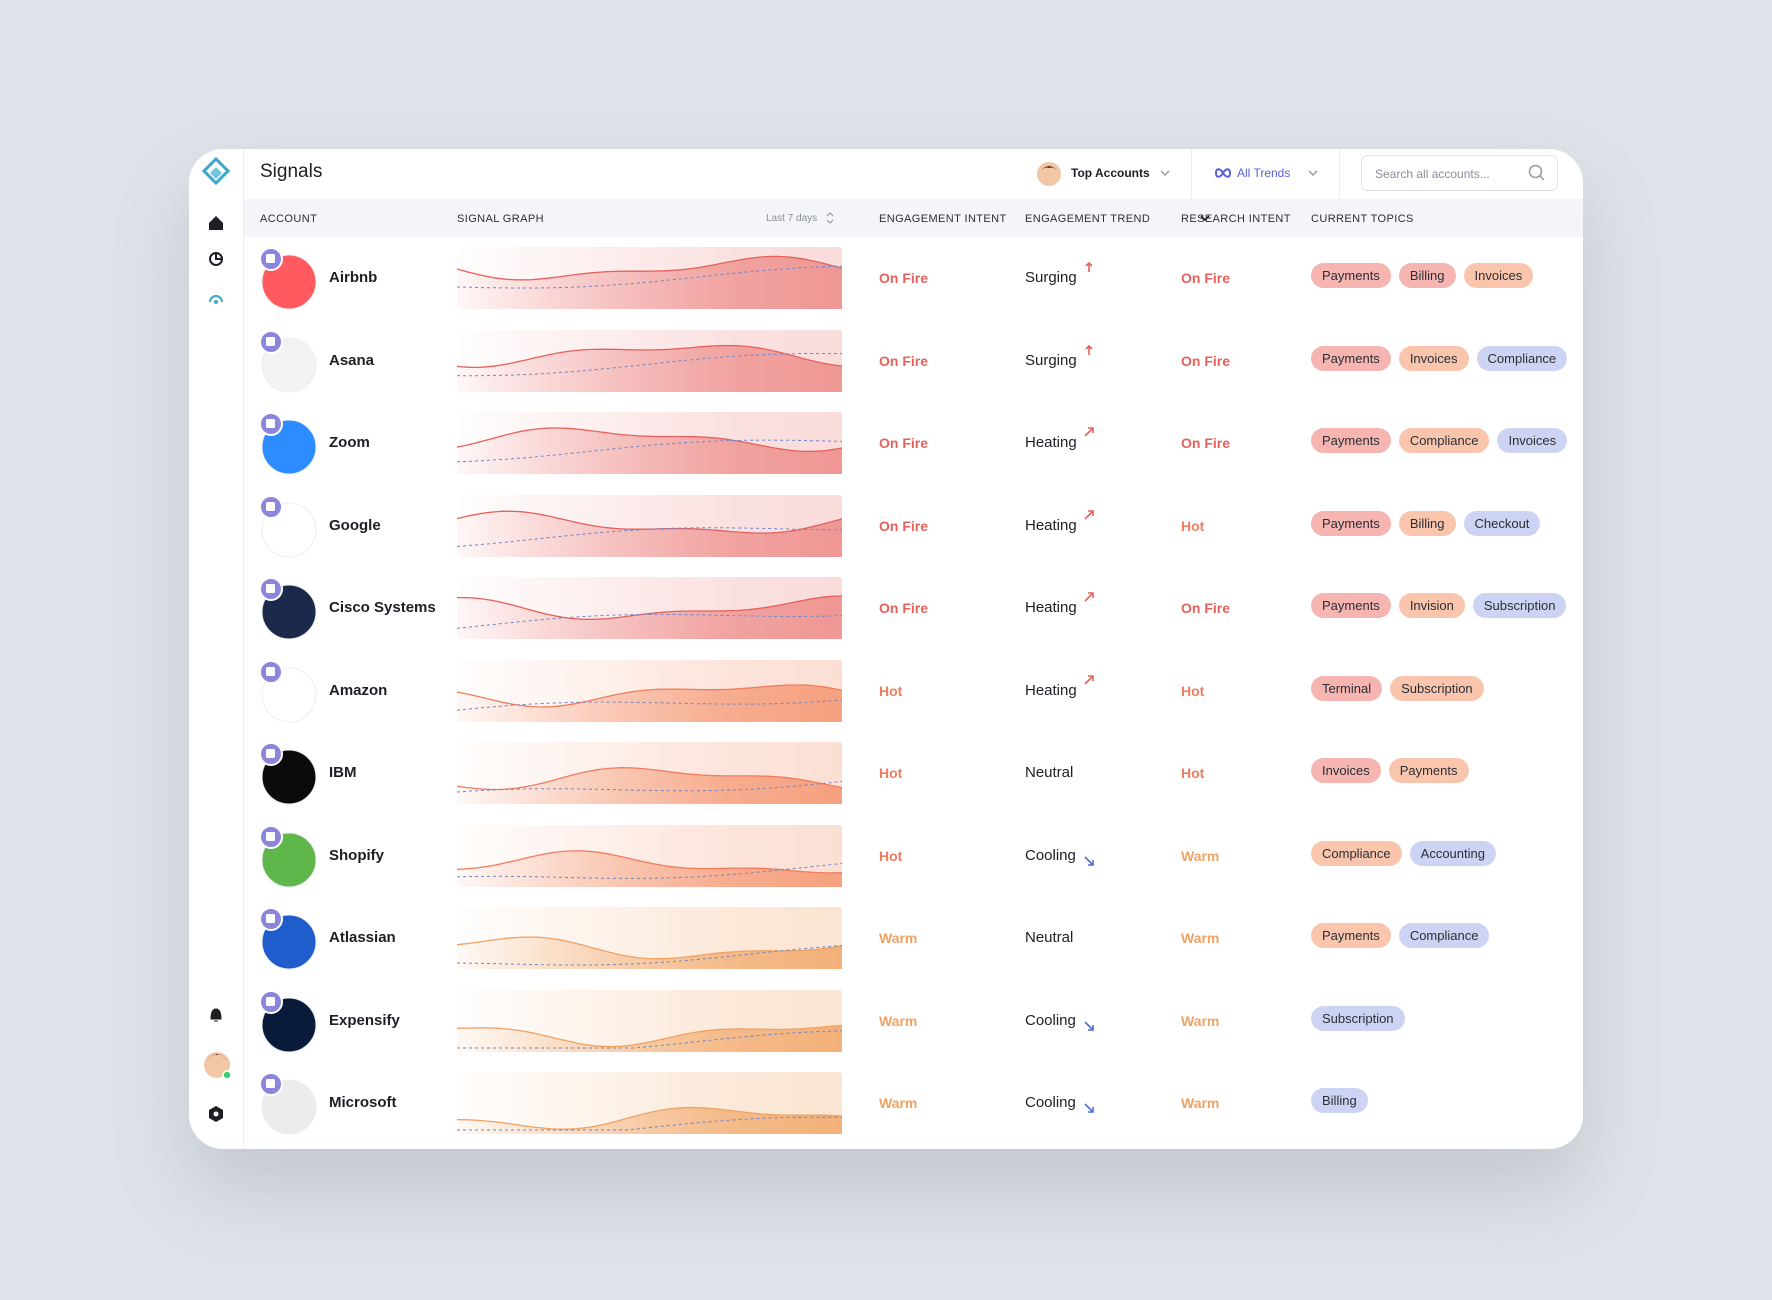  I want to click on account-name: Google, so click(355, 525).